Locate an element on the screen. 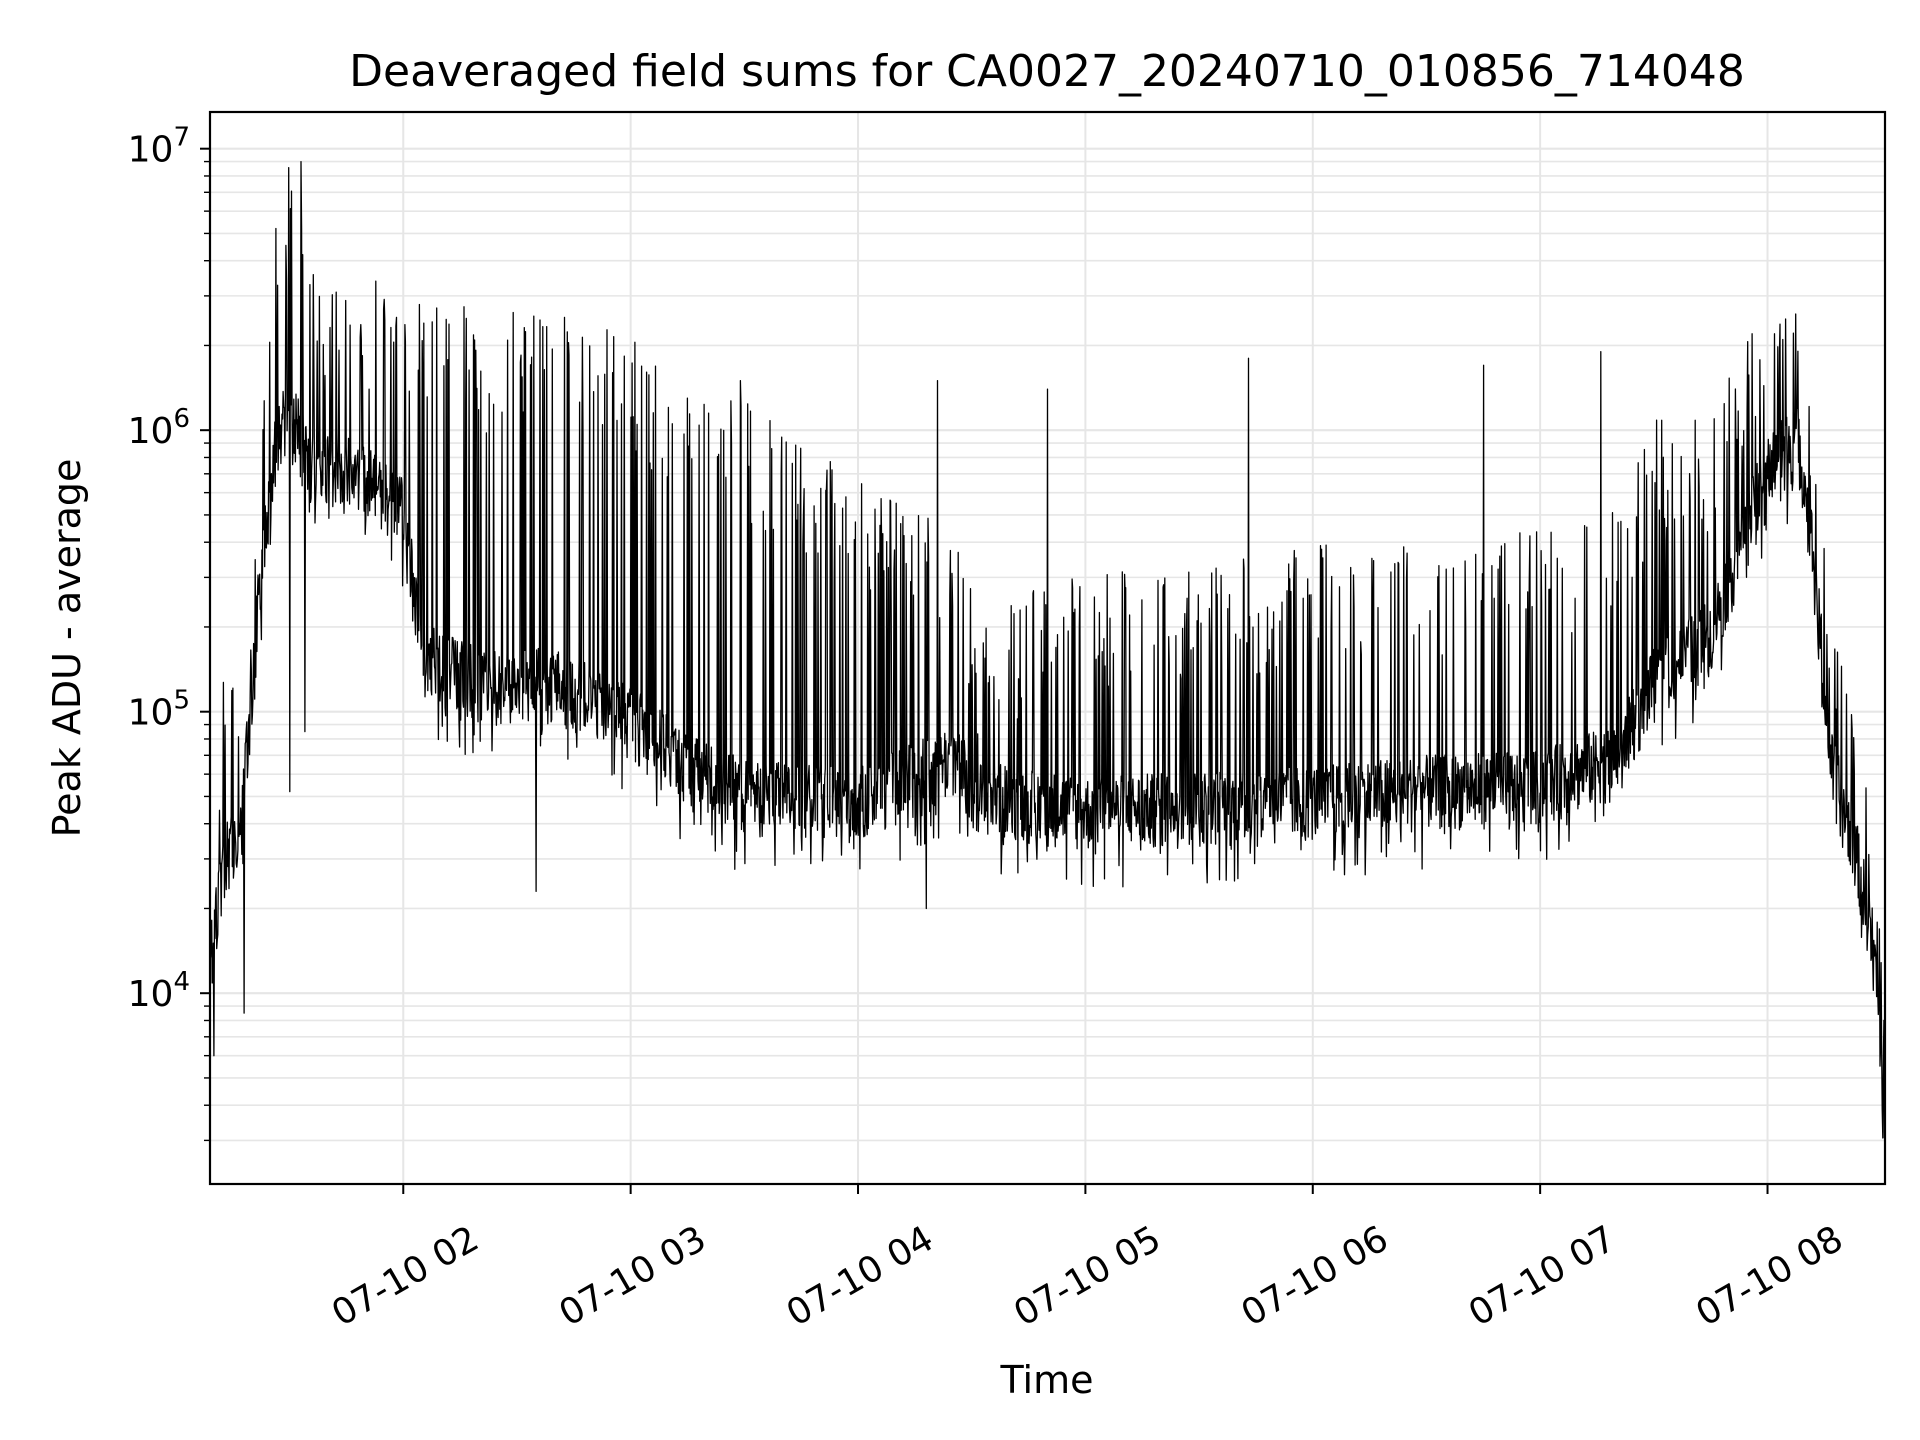  x-axis-label: Time is located at coordinates (1047, 1380).